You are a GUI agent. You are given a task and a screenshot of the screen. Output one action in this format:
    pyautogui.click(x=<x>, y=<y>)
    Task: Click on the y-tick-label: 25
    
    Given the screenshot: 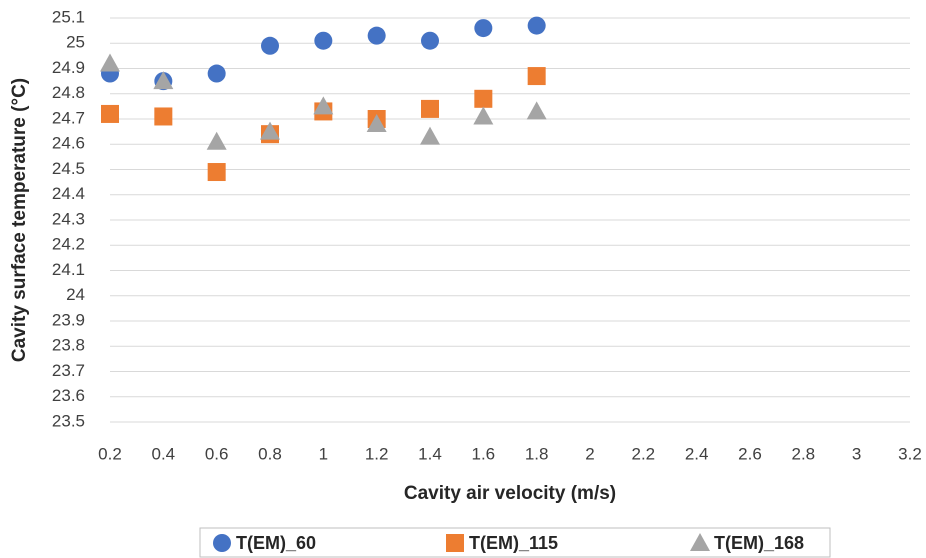 What is the action you would take?
    pyautogui.click(x=75, y=42)
    